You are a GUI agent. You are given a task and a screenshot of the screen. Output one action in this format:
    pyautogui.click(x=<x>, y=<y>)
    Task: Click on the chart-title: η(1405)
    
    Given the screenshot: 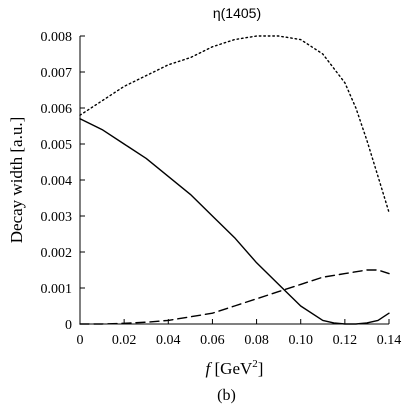 What is the action you would take?
    pyautogui.click(x=237, y=13)
    